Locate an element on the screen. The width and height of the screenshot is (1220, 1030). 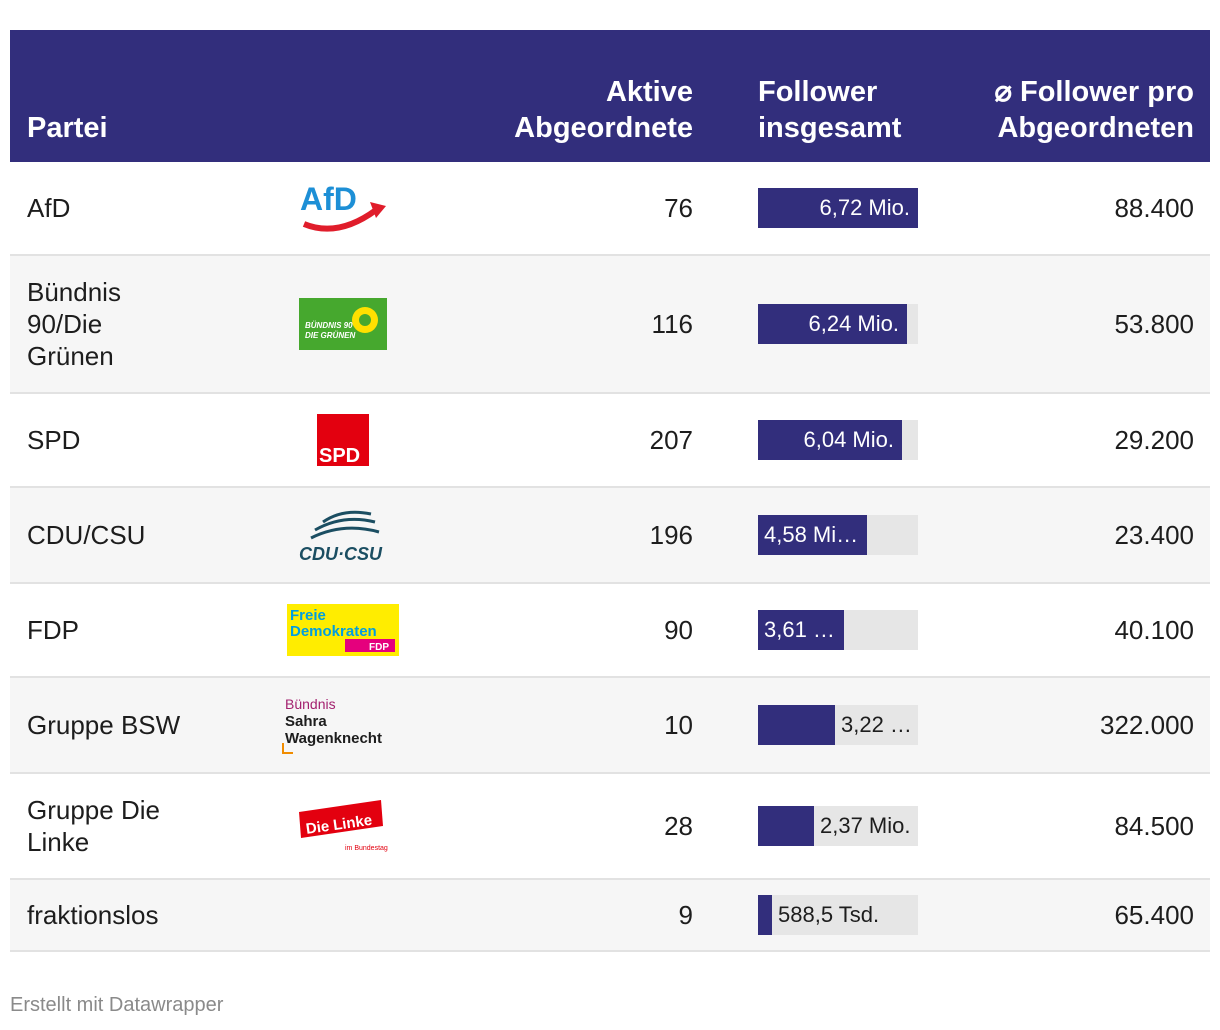
followers-bar-label: 6,72 Mio. is located at coordinates (865, 207).